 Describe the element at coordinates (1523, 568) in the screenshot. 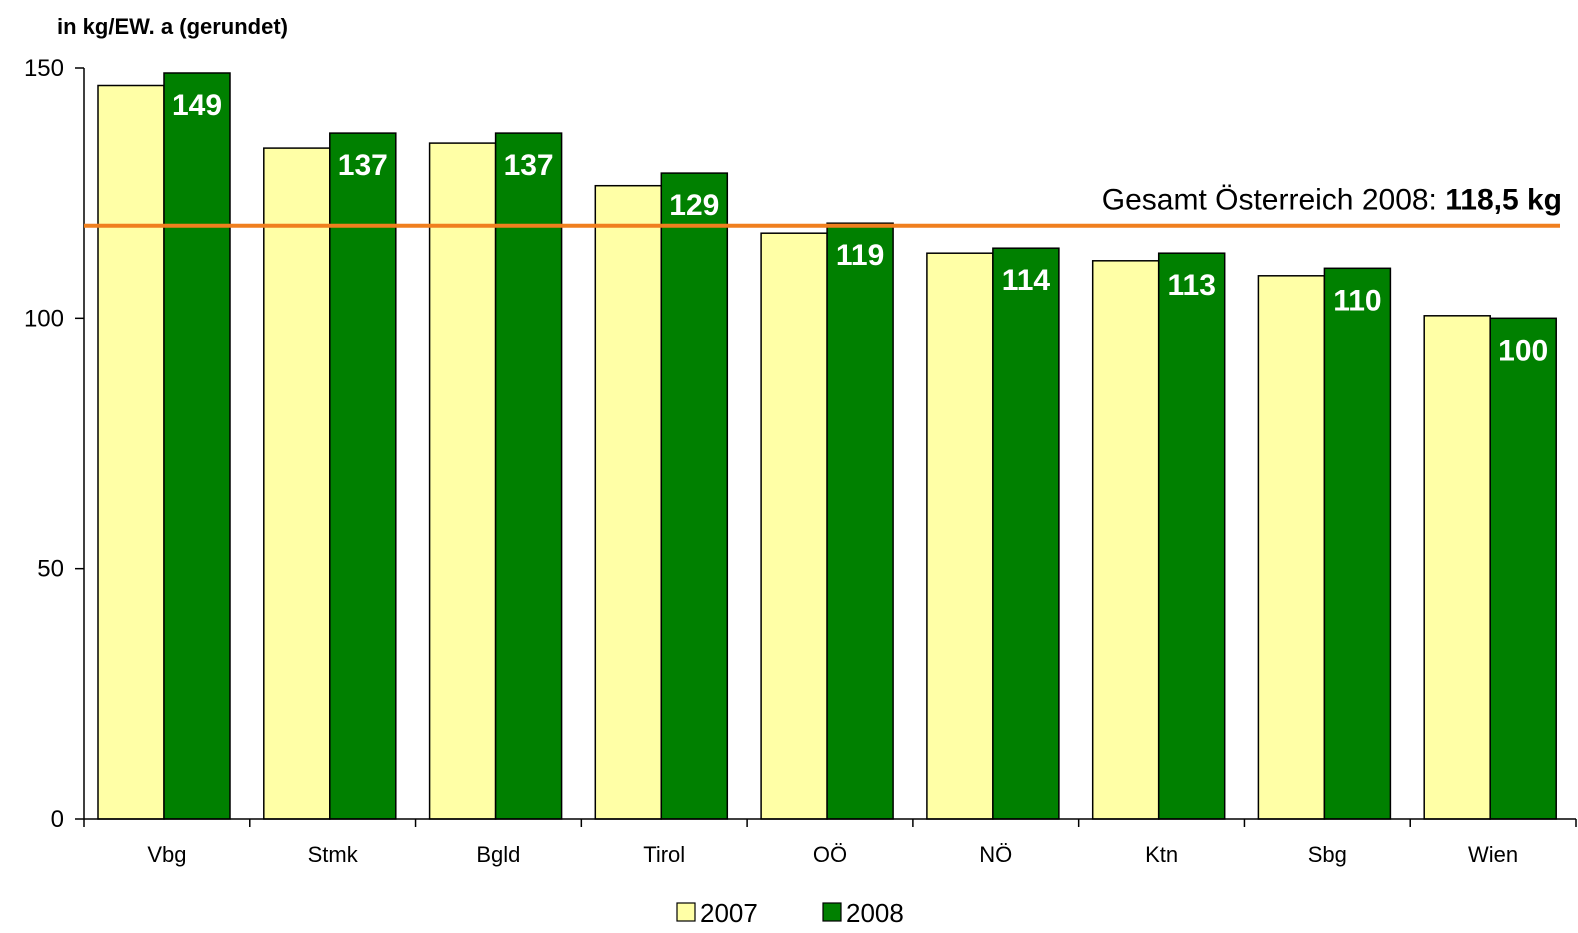

I see `bar-2008-Wien` at that location.